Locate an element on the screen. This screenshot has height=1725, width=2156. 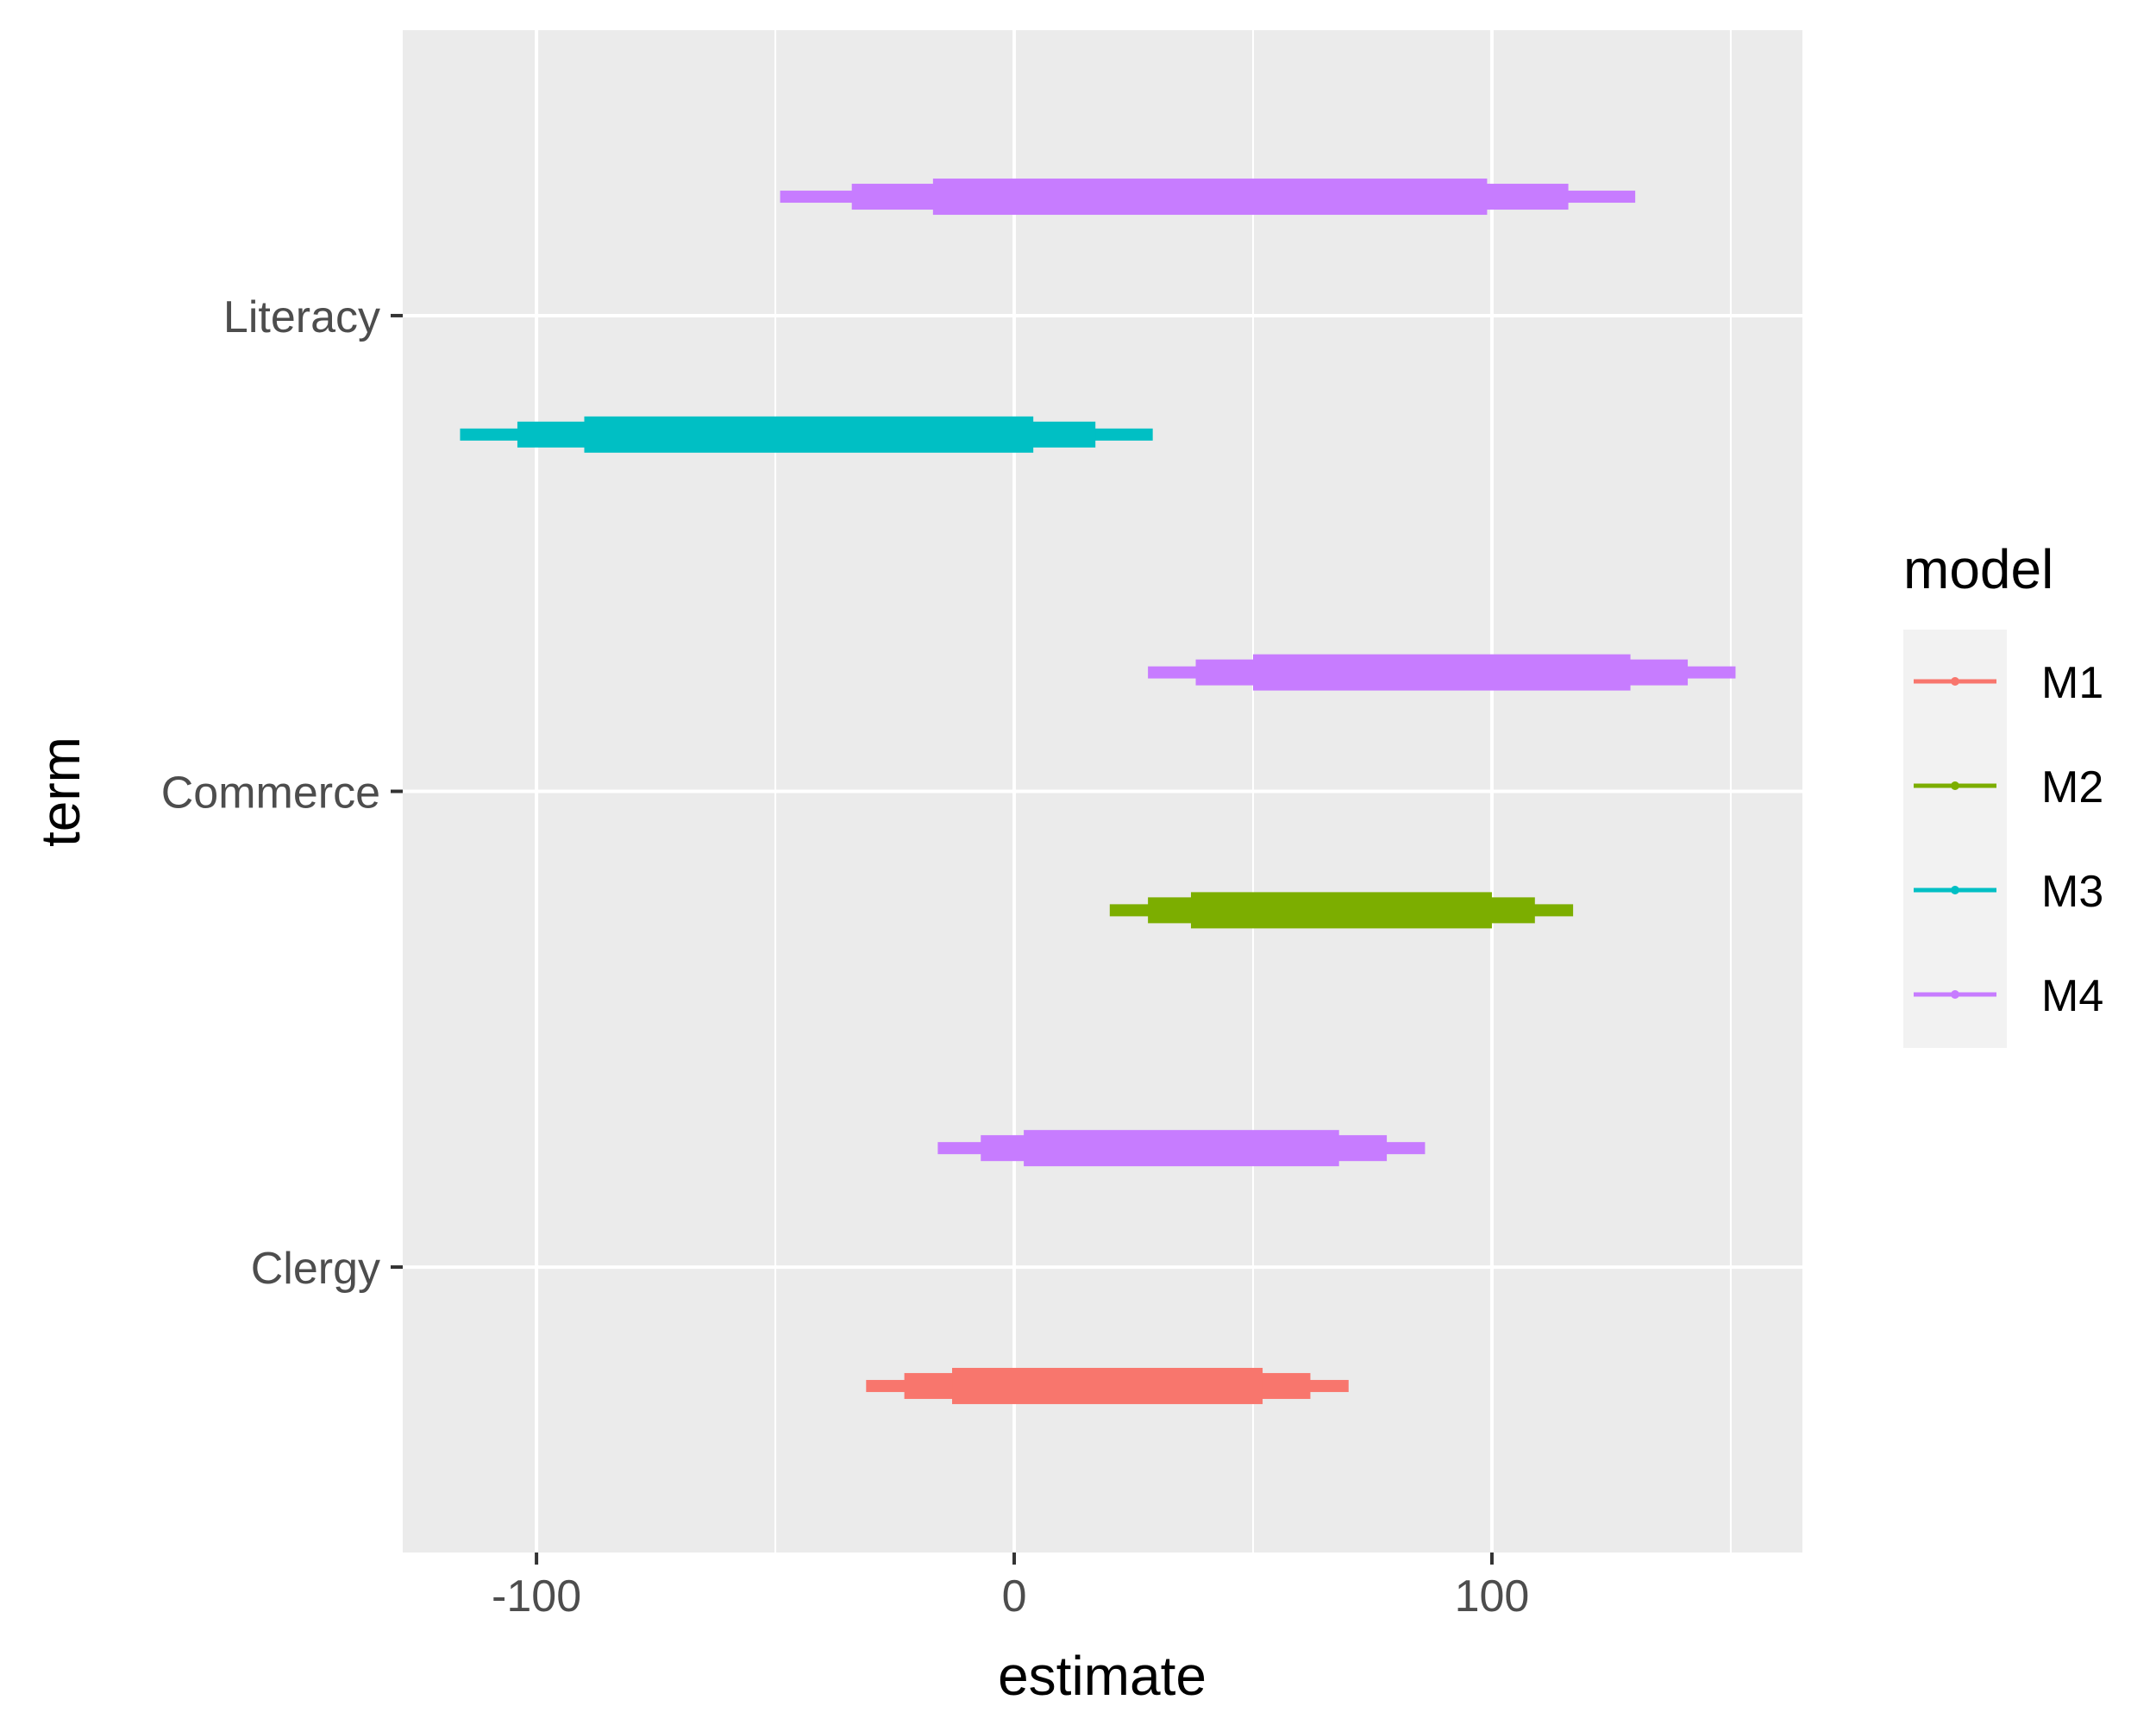
interval-m3-literacy is located at coordinates (806, 435).